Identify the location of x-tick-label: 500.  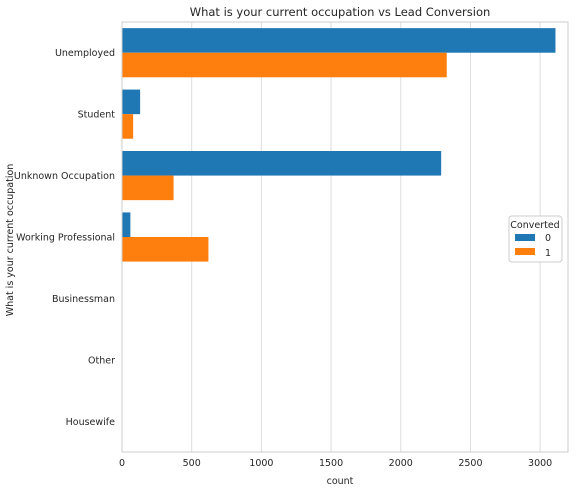
(192, 463).